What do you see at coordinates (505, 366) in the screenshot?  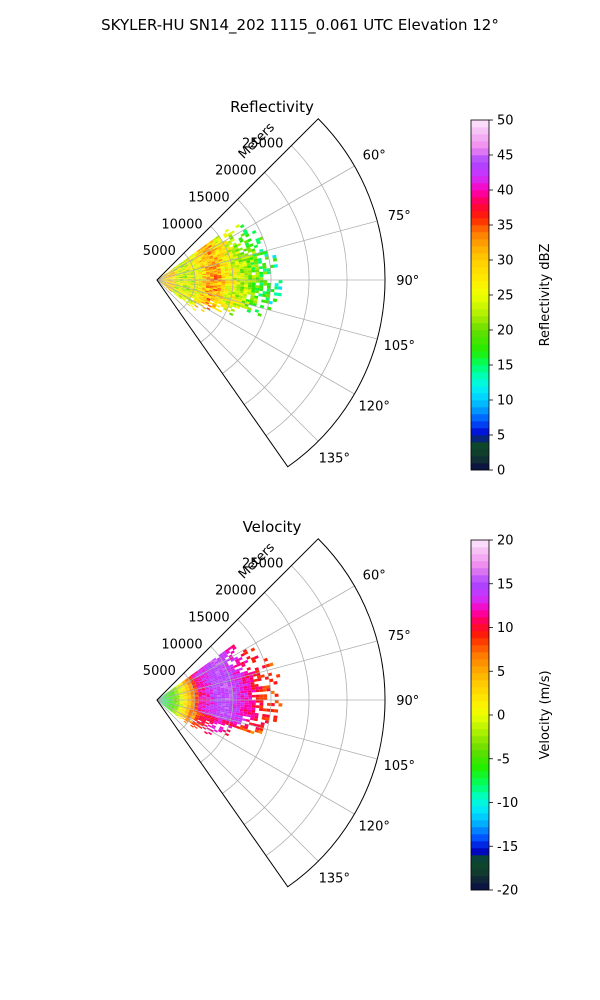 I see `colorbar-tick-label: 15` at bounding box center [505, 366].